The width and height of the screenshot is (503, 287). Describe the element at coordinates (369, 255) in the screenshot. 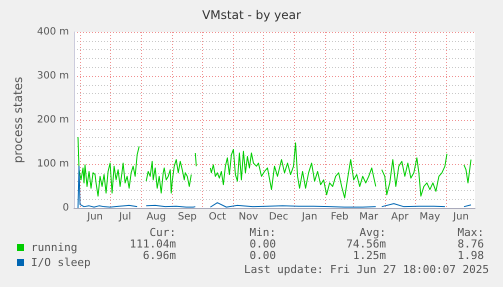

I see `text: 1.25m` at that location.